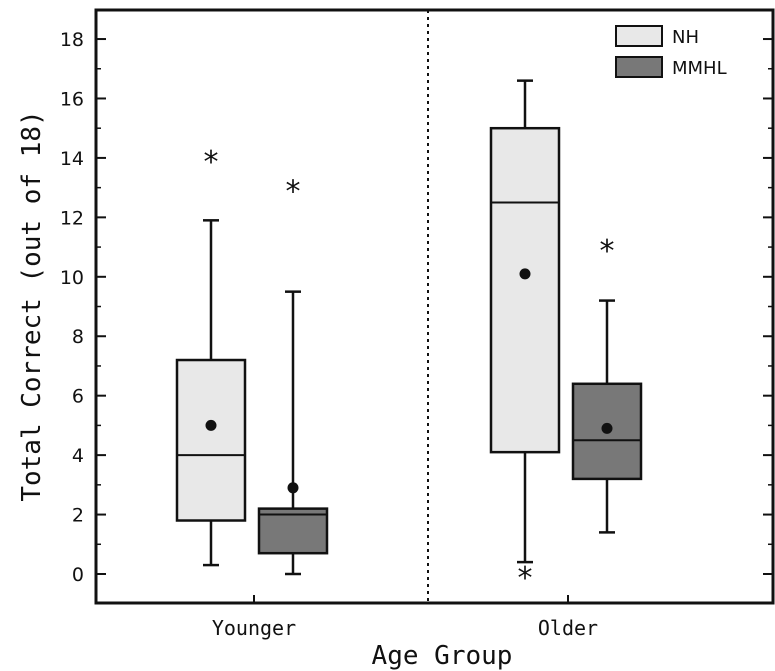 Image resolution: width=775 pixels, height=671 pixels. What do you see at coordinates (442, 656) in the screenshot?
I see `x-axis-title: Age Group` at bounding box center [442, 656].